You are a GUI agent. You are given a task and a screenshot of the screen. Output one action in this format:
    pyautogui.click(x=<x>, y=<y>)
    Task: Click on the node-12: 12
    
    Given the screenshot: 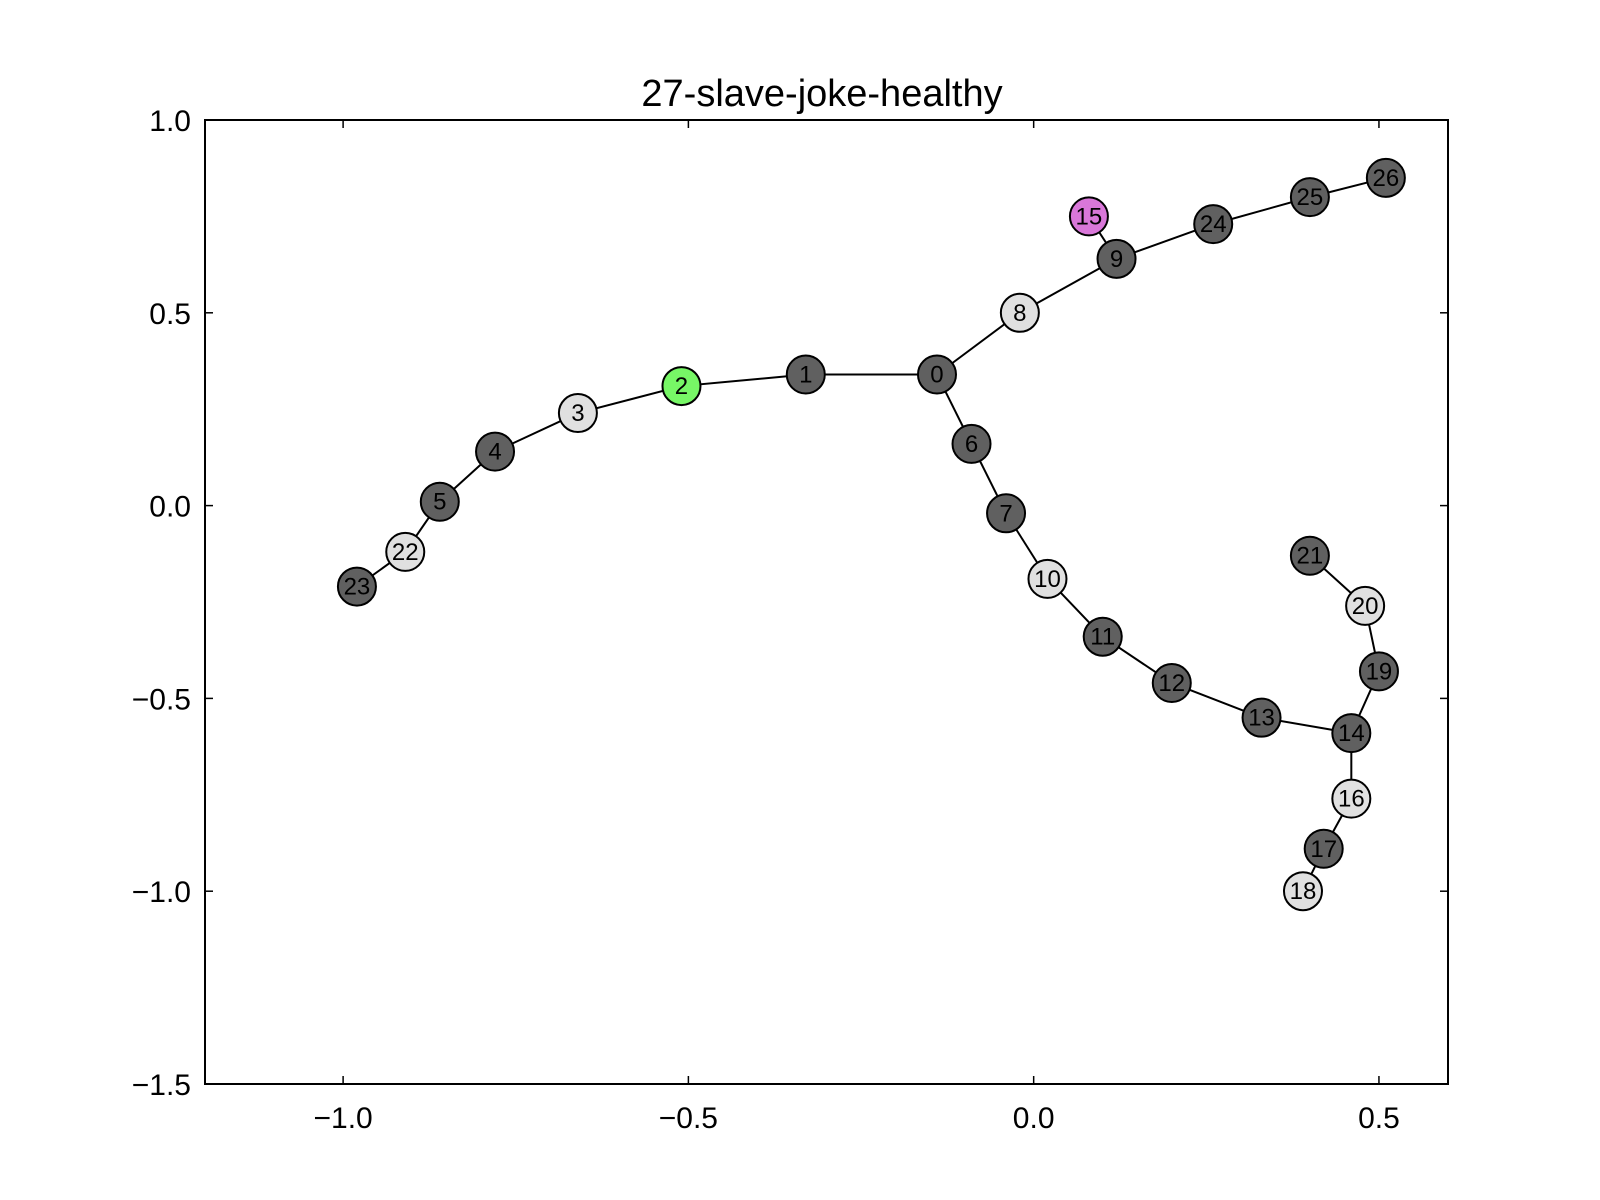 What is the action you would take?
    pyautogui.click(x=1171, y=682)
    